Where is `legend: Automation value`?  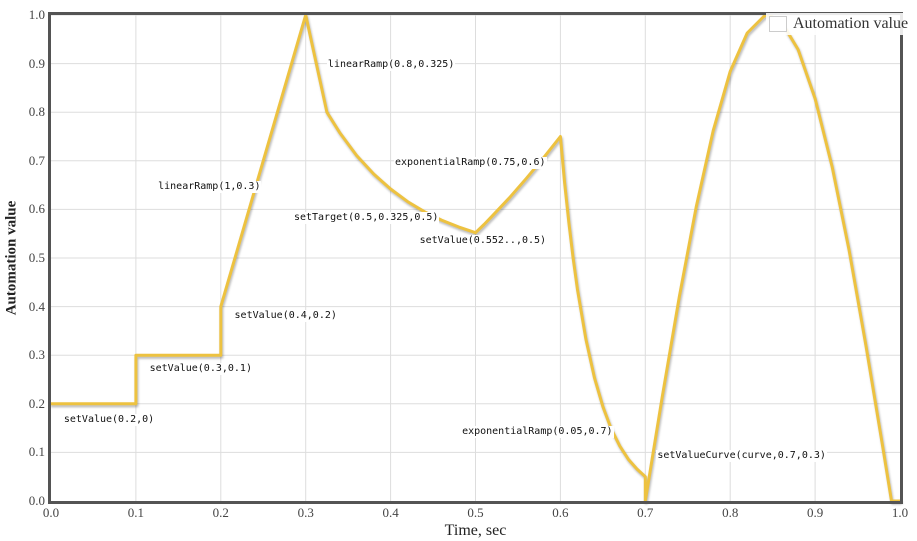 legend: Automation value is located at coordinates (839, 24).